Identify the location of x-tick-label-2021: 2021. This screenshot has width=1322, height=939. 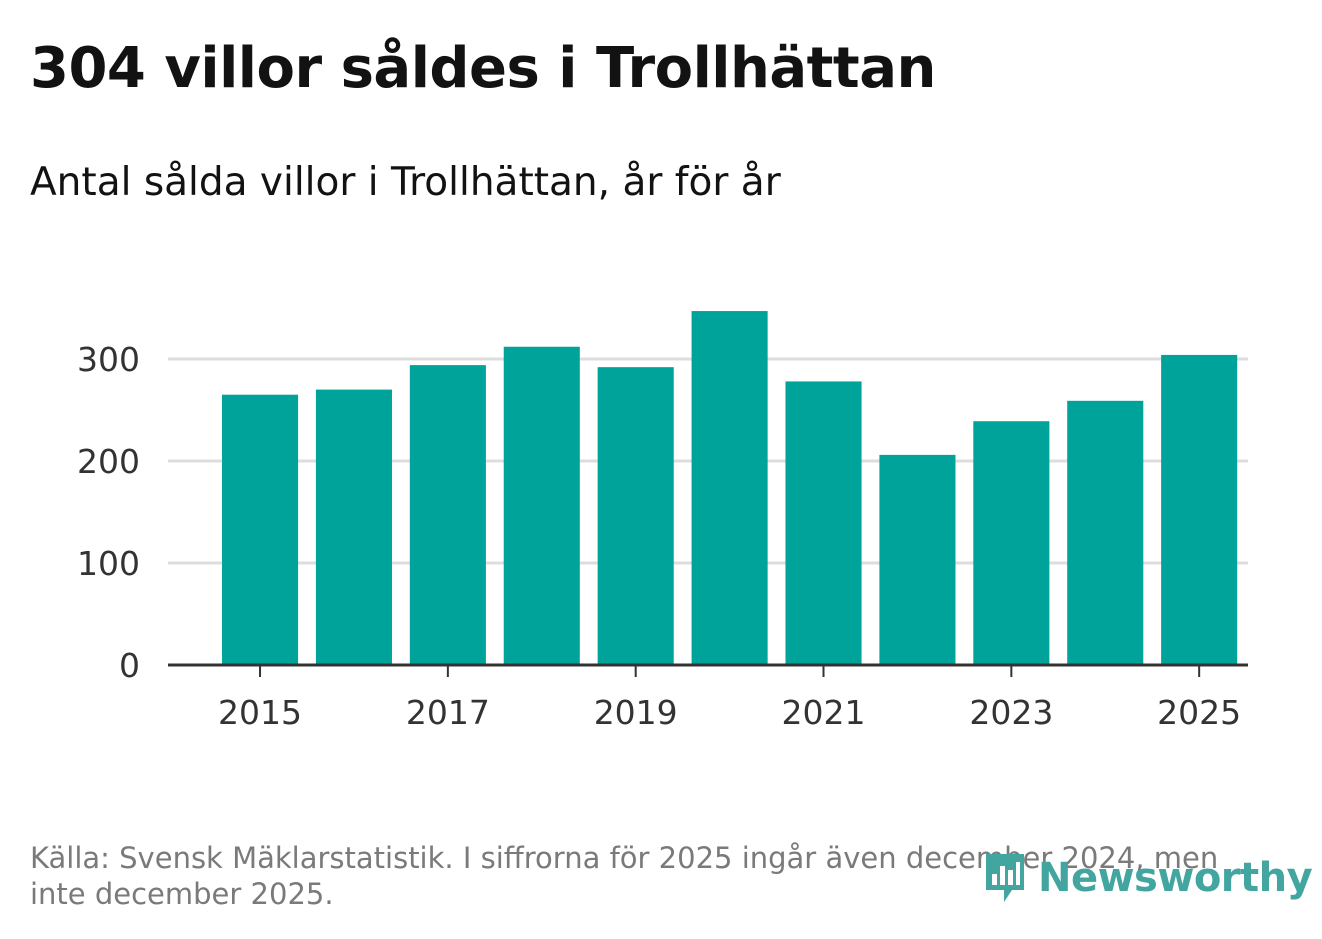
(824, 712).